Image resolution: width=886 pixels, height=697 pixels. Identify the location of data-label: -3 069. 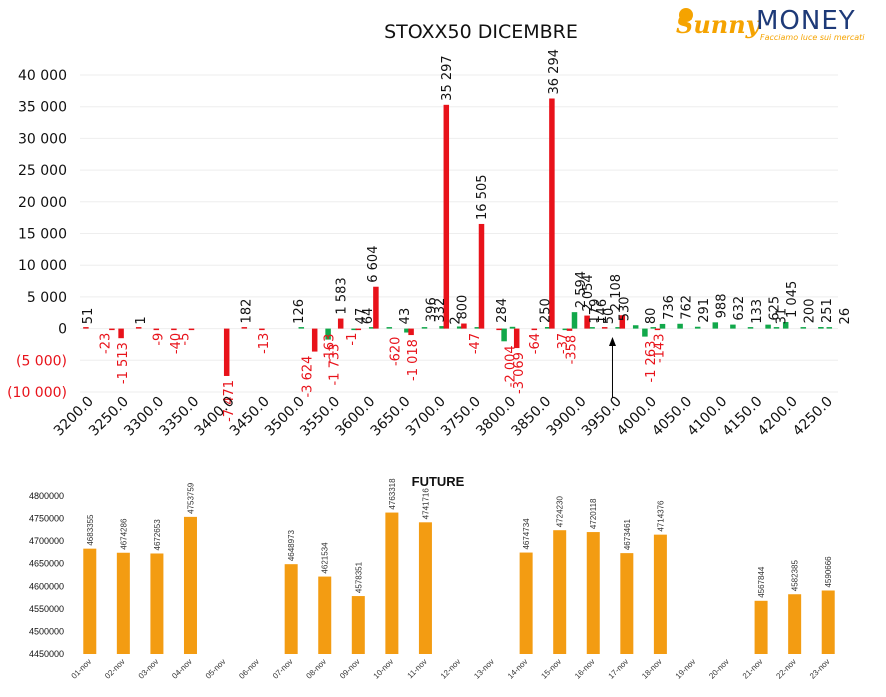
(519, 373).